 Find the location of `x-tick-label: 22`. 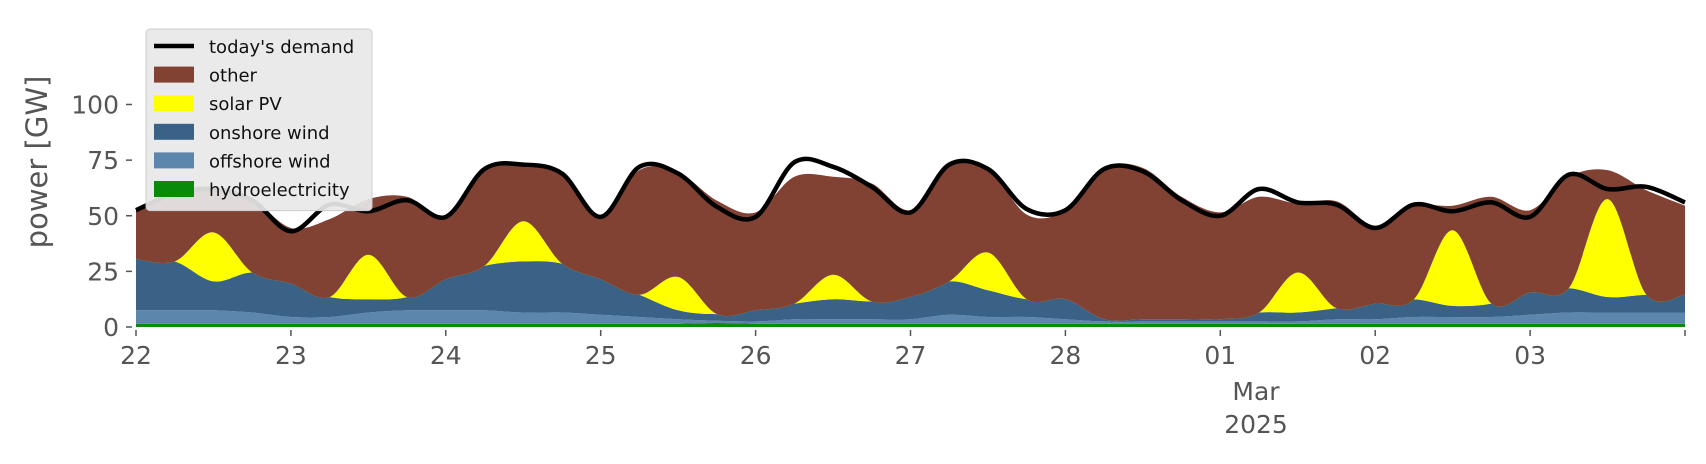

x-tick-label: 22 is located at coordinates (136, 355).